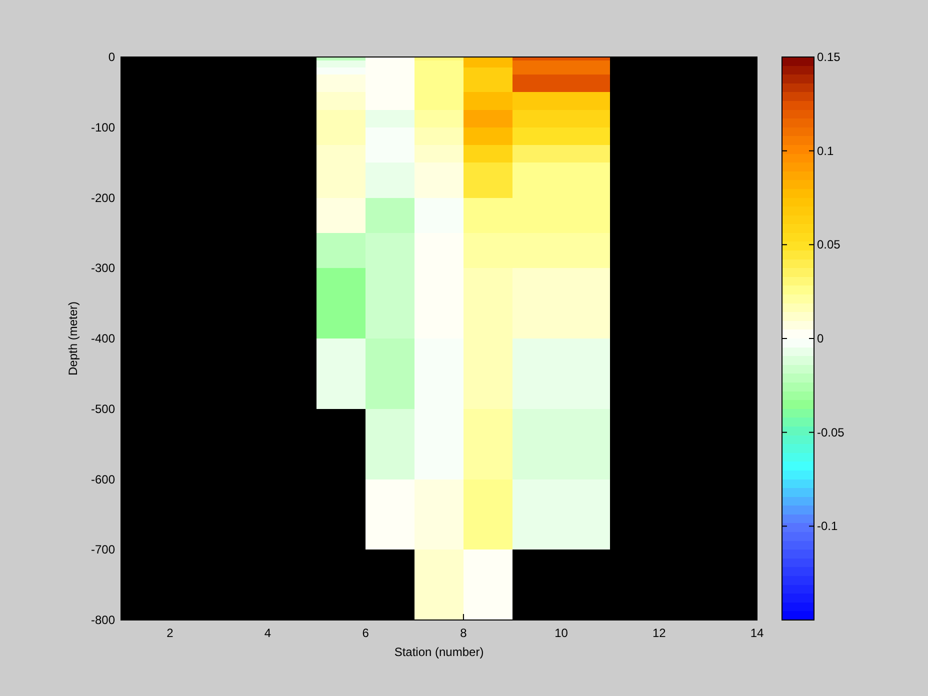 The height and width of the screenshot is (696, 928). I want to click on y-tick-label: -600, so click(103, 479).